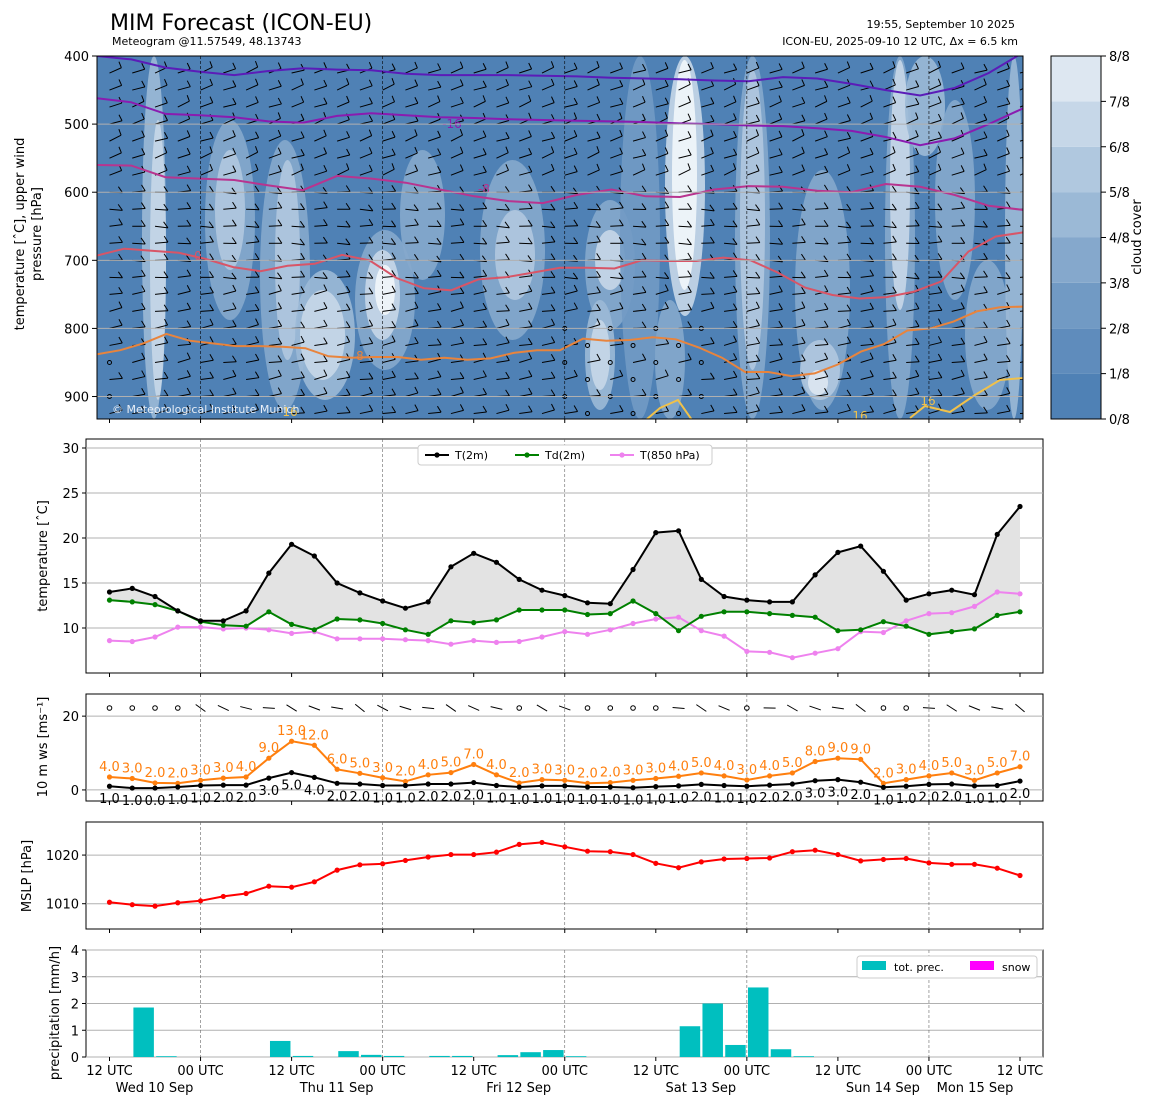 The height and width of the screenshot is (1105, 1155). What do you see at coordinates (70, 539) in the screenshot?
I see `y-tick-label: 20` at bounding box center [70, 539].